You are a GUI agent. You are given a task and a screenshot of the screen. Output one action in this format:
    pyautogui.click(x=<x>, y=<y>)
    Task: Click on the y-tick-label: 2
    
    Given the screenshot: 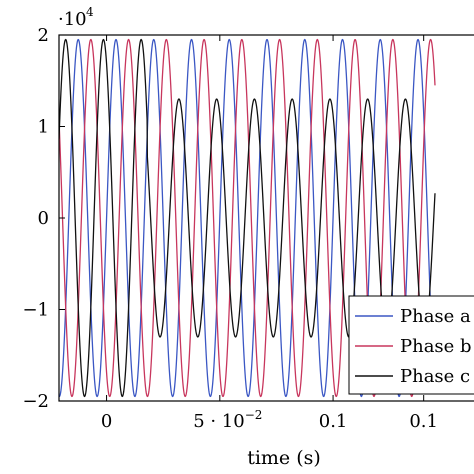 What is the action you would take?
    pyautogui.click(x=43, y=35)
    